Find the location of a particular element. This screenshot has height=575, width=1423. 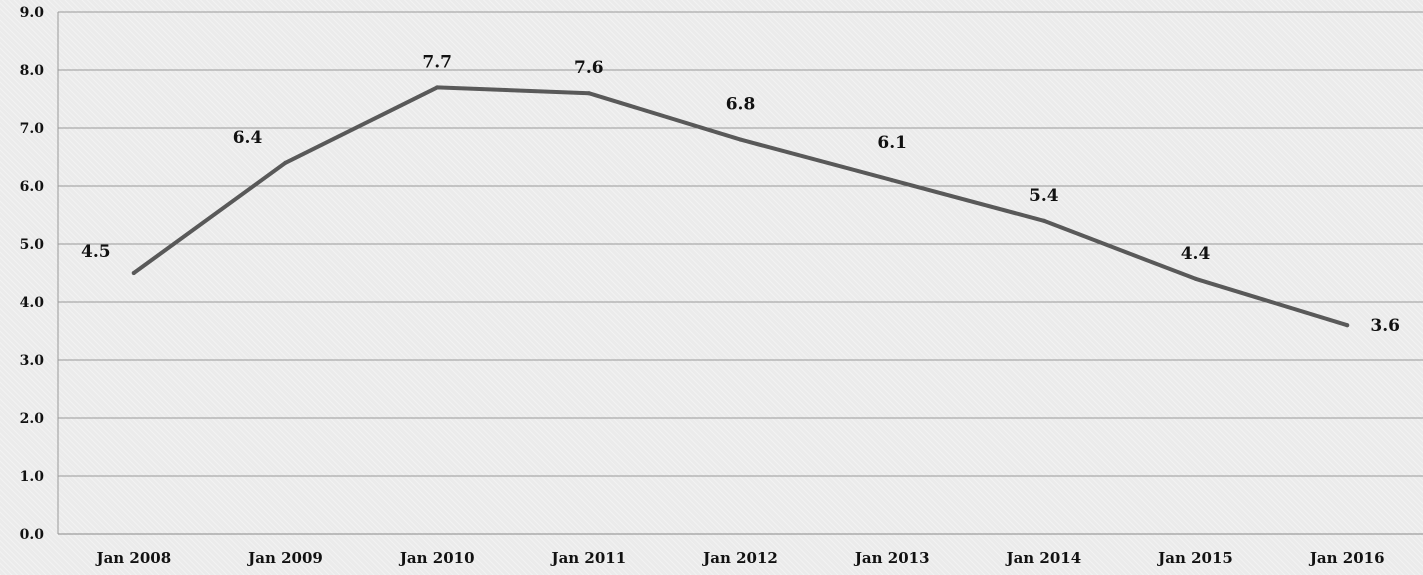

data-label: 4.4 is located at coordinates (1196, 254).